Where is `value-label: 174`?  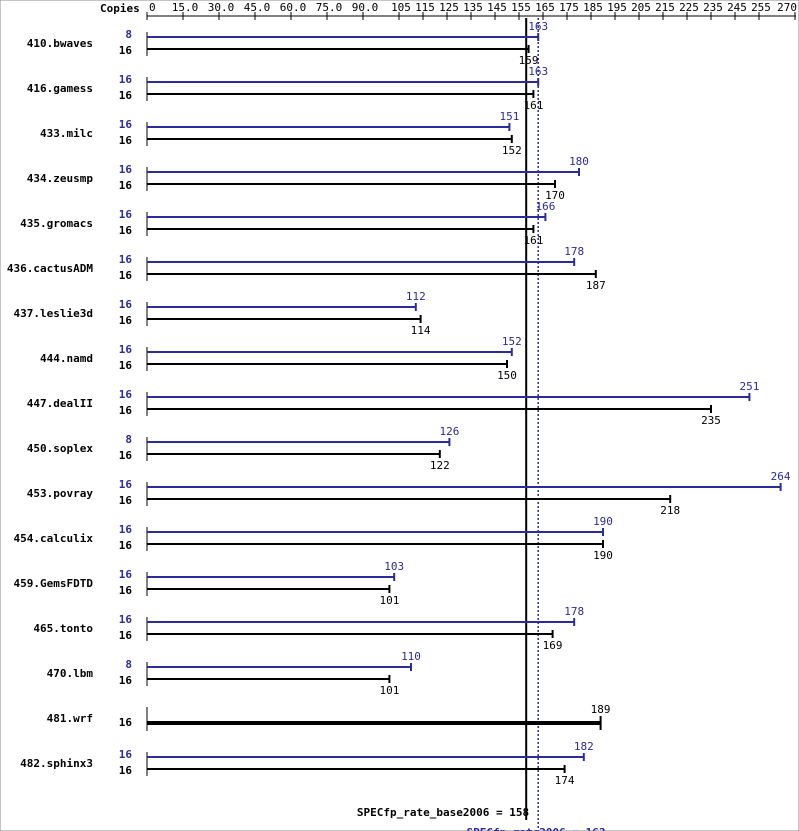 value-label: 174 is located at coordinates (565, 780).